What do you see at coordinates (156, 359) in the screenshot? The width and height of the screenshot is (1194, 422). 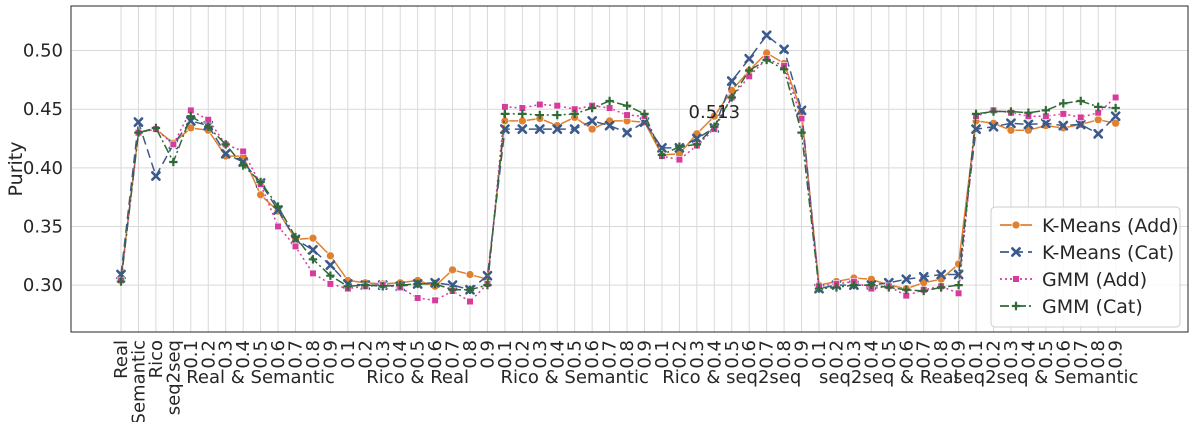 I see `x-tick-label: Rico` at bounding box center [156, 359].